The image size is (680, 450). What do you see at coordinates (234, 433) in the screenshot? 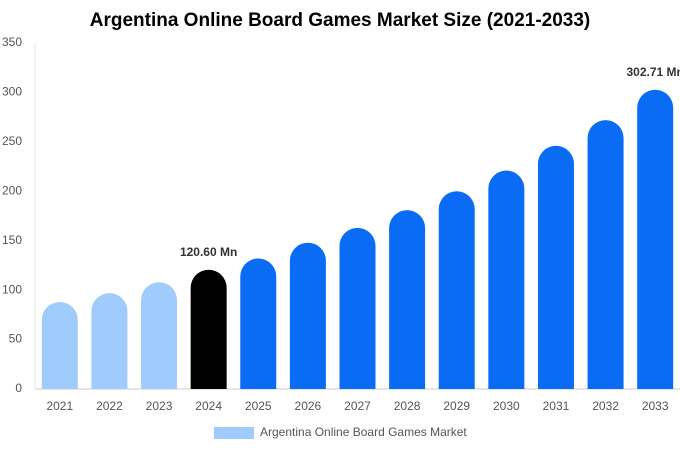
I see `legend-swatch` at bounding box center [234, 433].